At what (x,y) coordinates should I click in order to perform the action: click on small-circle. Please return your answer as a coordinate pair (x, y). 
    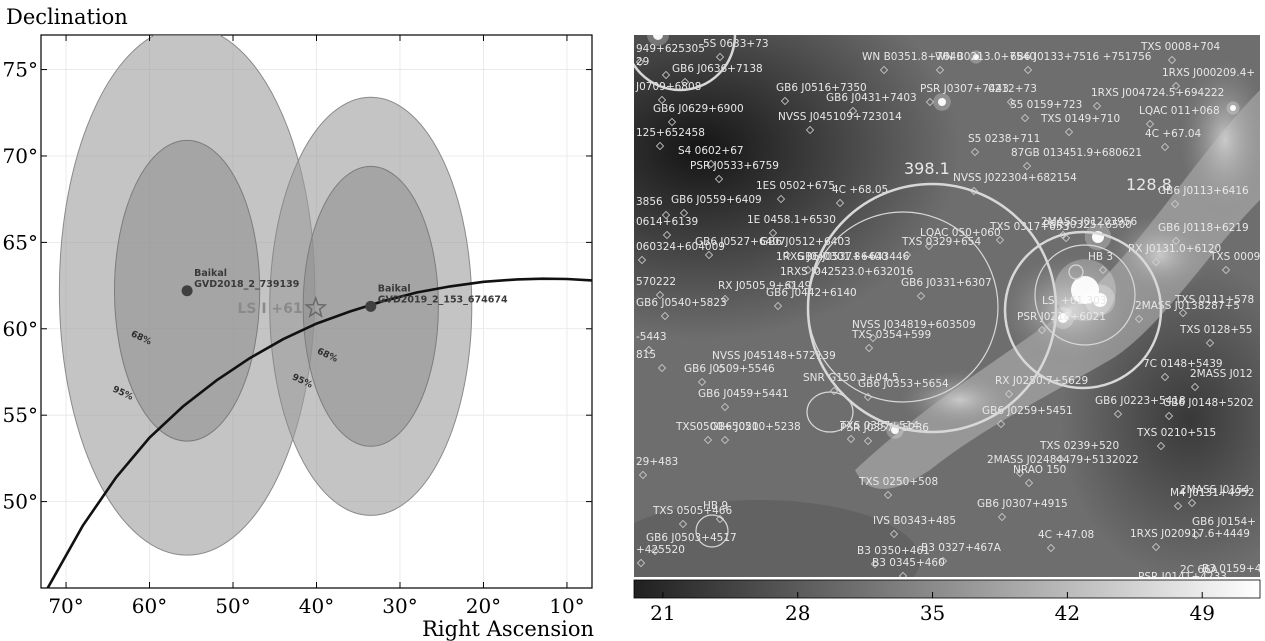
    Looking at the image, I should click on (1076, 272).